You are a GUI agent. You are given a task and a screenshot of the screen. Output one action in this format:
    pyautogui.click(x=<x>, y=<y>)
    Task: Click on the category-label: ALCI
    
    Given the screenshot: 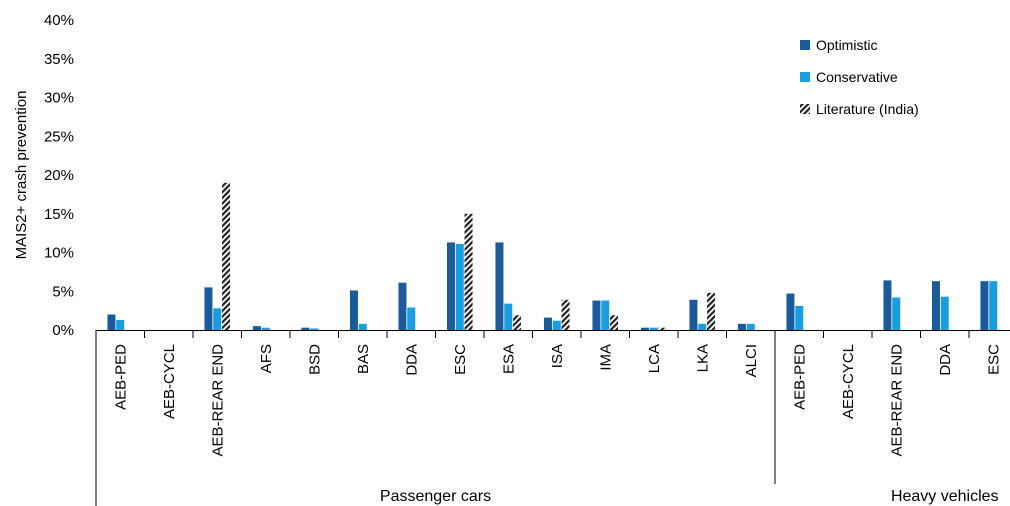 What is the action you would take?
    pyautogui.click(x=751, y=360)
    